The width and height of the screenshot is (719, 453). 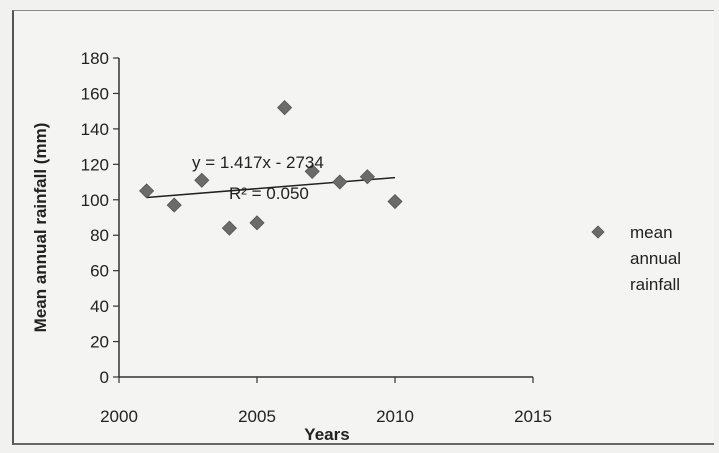 What do you see at coordinates (326, 401) in the screenshot?
I see `x-axis-ticks: 2000 2005 2010 2015` at bounding box center [326, 401].